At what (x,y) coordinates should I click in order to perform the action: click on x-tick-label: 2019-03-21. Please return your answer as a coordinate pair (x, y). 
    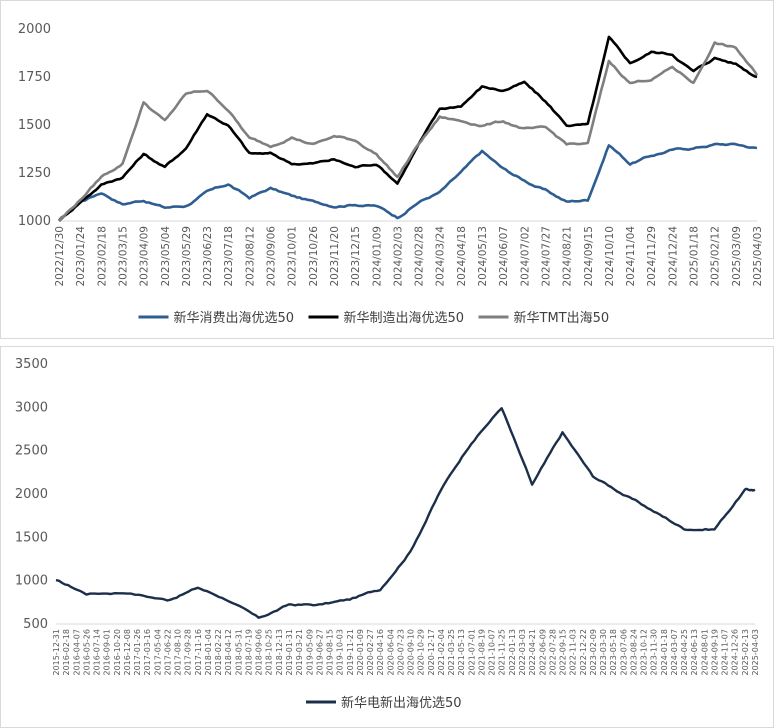
    Looking at the image, I should click on (299, 652).